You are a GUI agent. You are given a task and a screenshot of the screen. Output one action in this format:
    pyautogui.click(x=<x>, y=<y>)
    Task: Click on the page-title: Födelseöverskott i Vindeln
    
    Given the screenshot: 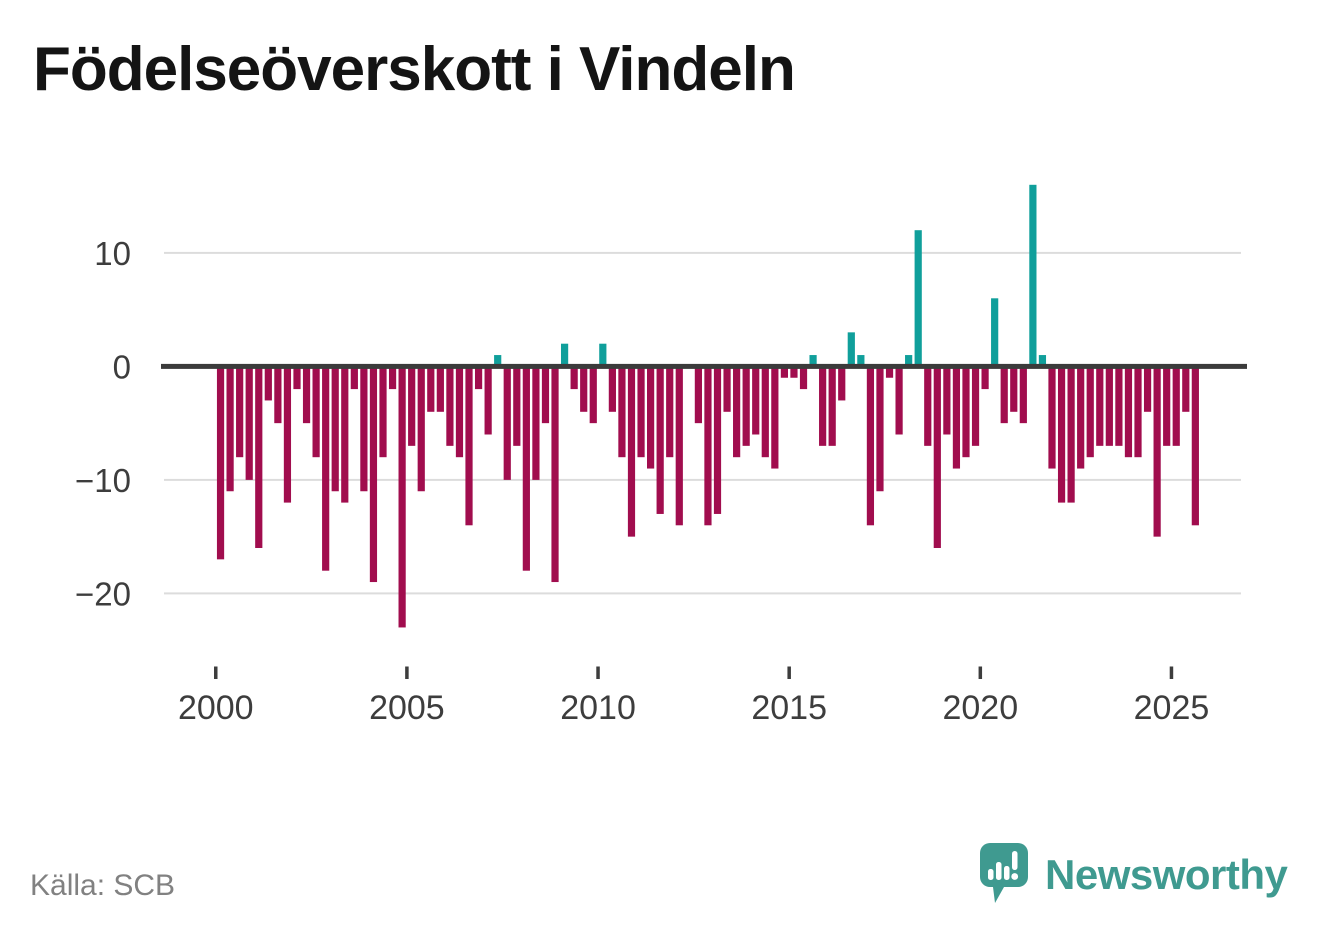 What is the action you would take?
    pyautogui.click(x=414, y=69)
    